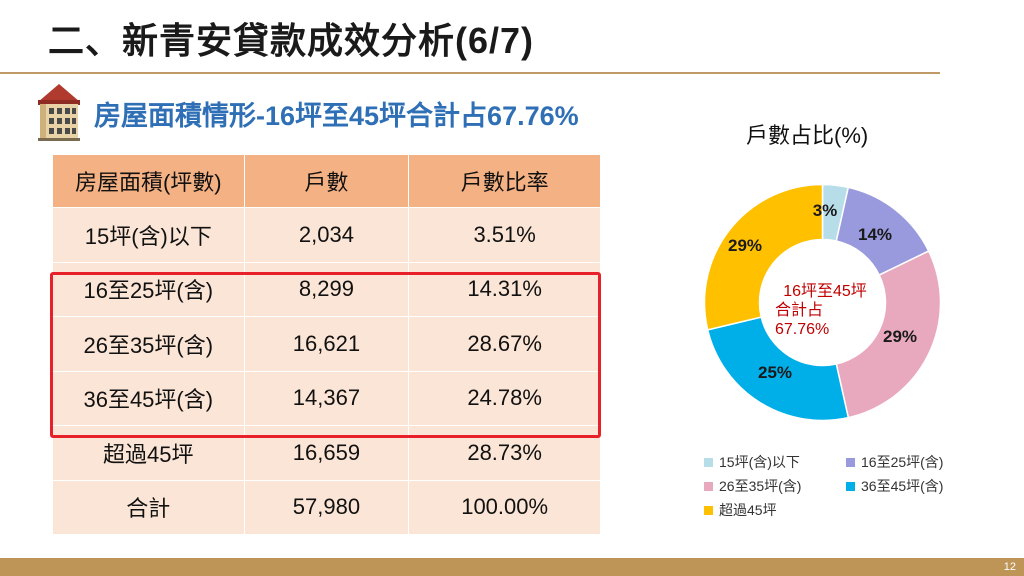 The height and width of the screenshot is (576, 1024). What do you see at coordinates (470, 73) in the screenshot?
I see `title-divider` at bounding box center [470, 73].